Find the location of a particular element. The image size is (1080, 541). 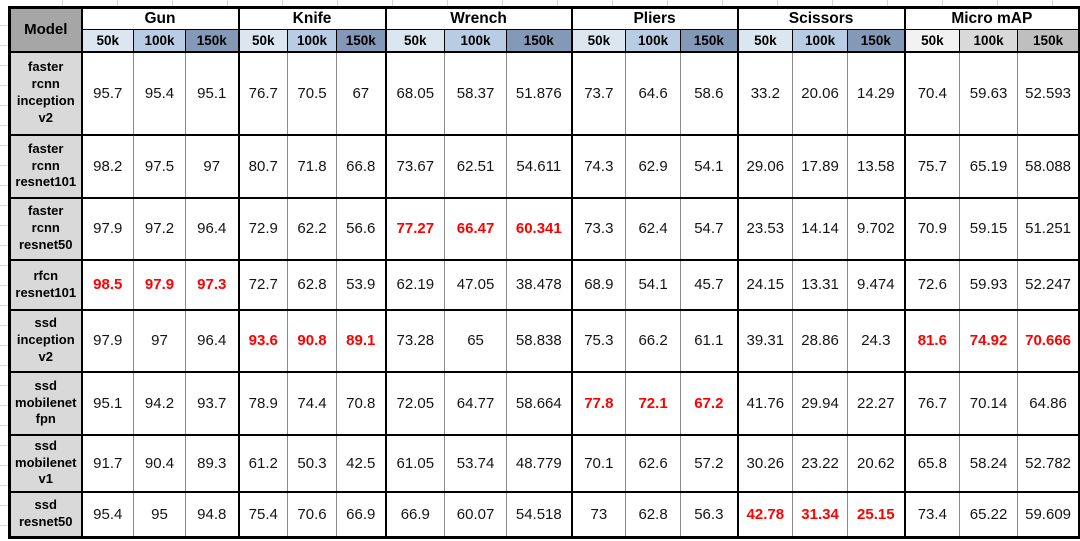

value-cell: 52.247 is located at coordinates (1048, 284).